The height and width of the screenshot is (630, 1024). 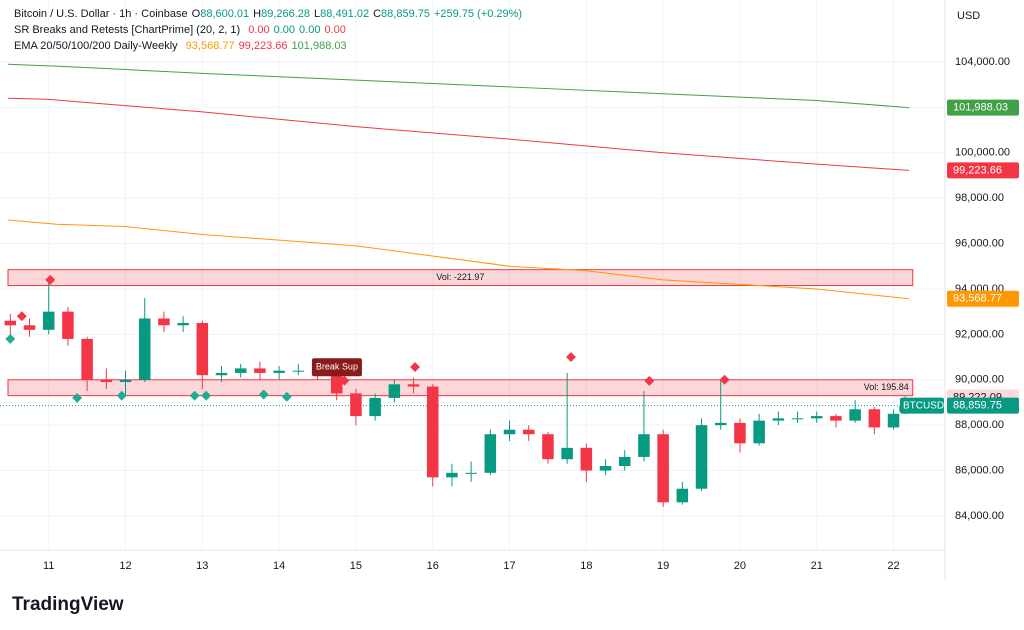 What do you see at coordinates (979, 470) in the screenshot?
I see `y-tick-label: 86,000.00` at bounding box center [979, 470].